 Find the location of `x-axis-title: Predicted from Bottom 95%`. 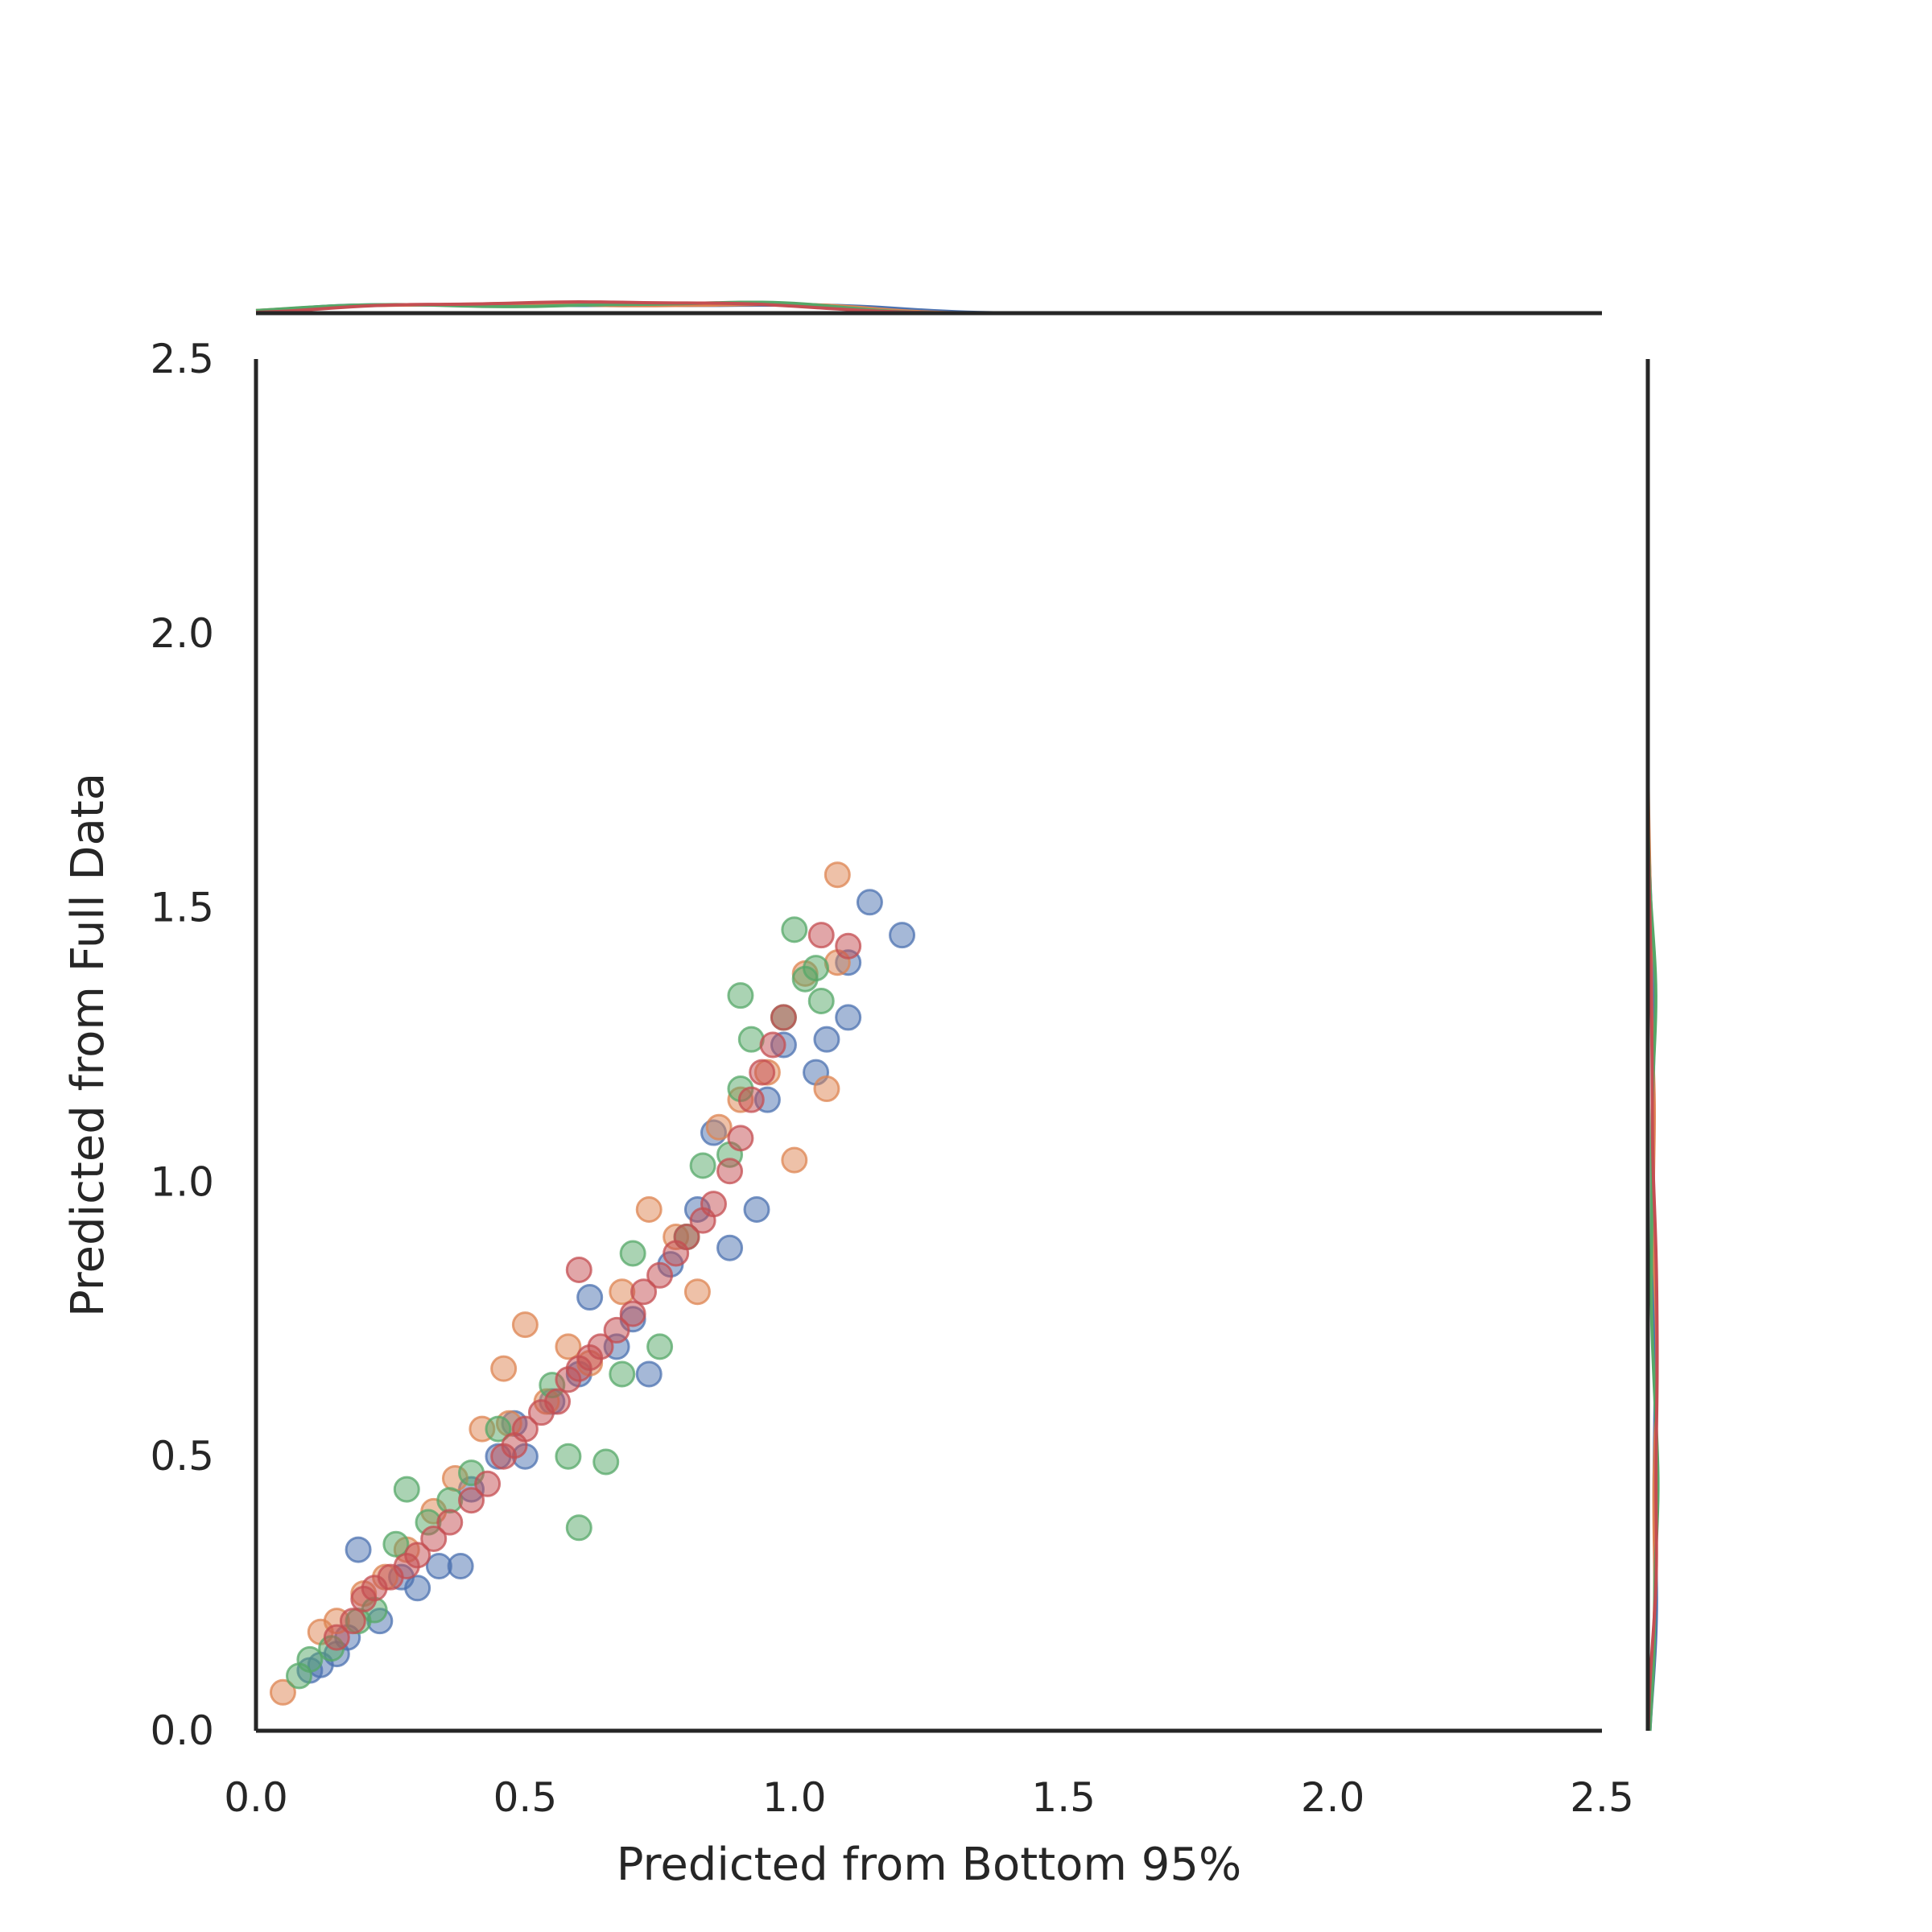

x-axis-title: Predicted from Bottom 95% is located at coordinates (929, 1865).